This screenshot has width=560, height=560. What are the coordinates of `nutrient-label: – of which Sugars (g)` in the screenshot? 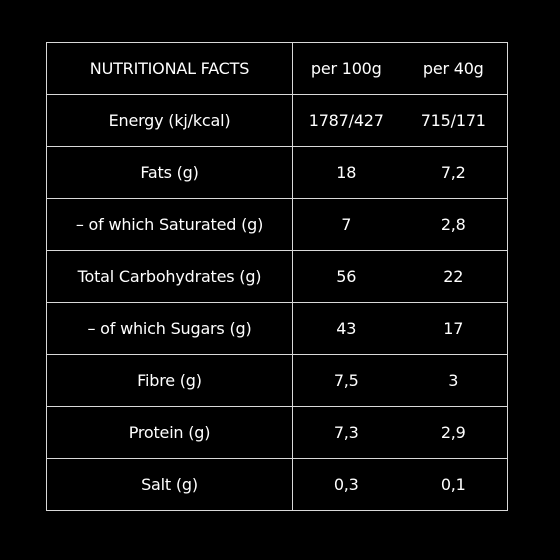 It's located at (169, 328).